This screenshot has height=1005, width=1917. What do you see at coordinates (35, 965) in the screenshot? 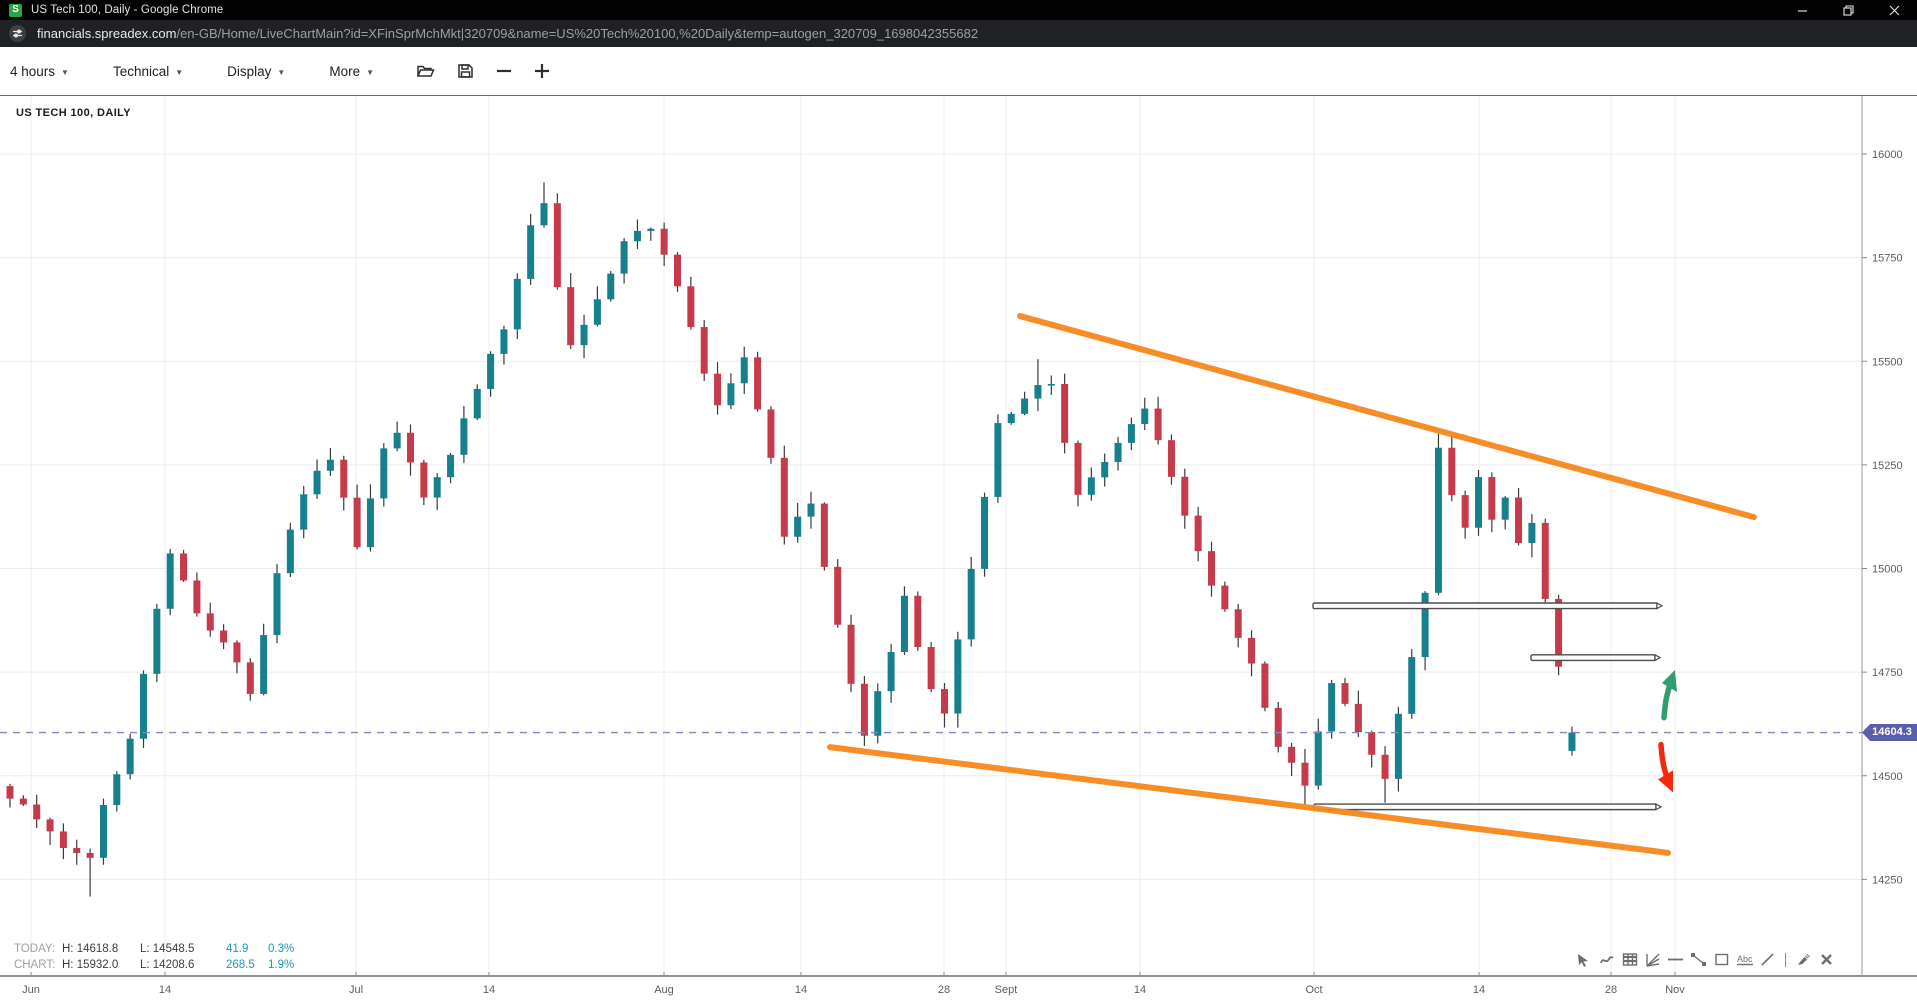
I see `stats-label: CHART:` at bounding box center [35, 965].